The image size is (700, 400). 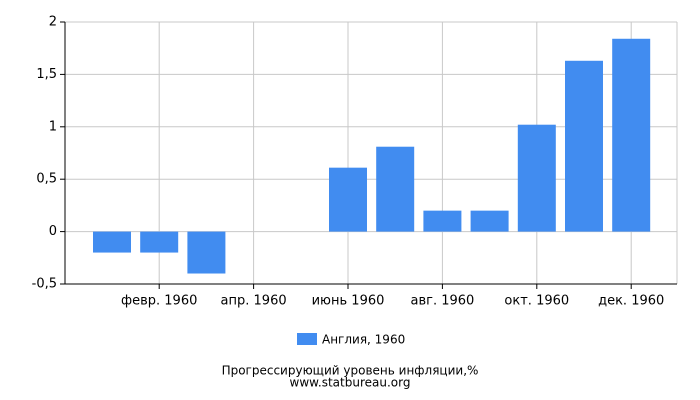 I want to click on y-tick-label: 0, so click(x=53, y=231).